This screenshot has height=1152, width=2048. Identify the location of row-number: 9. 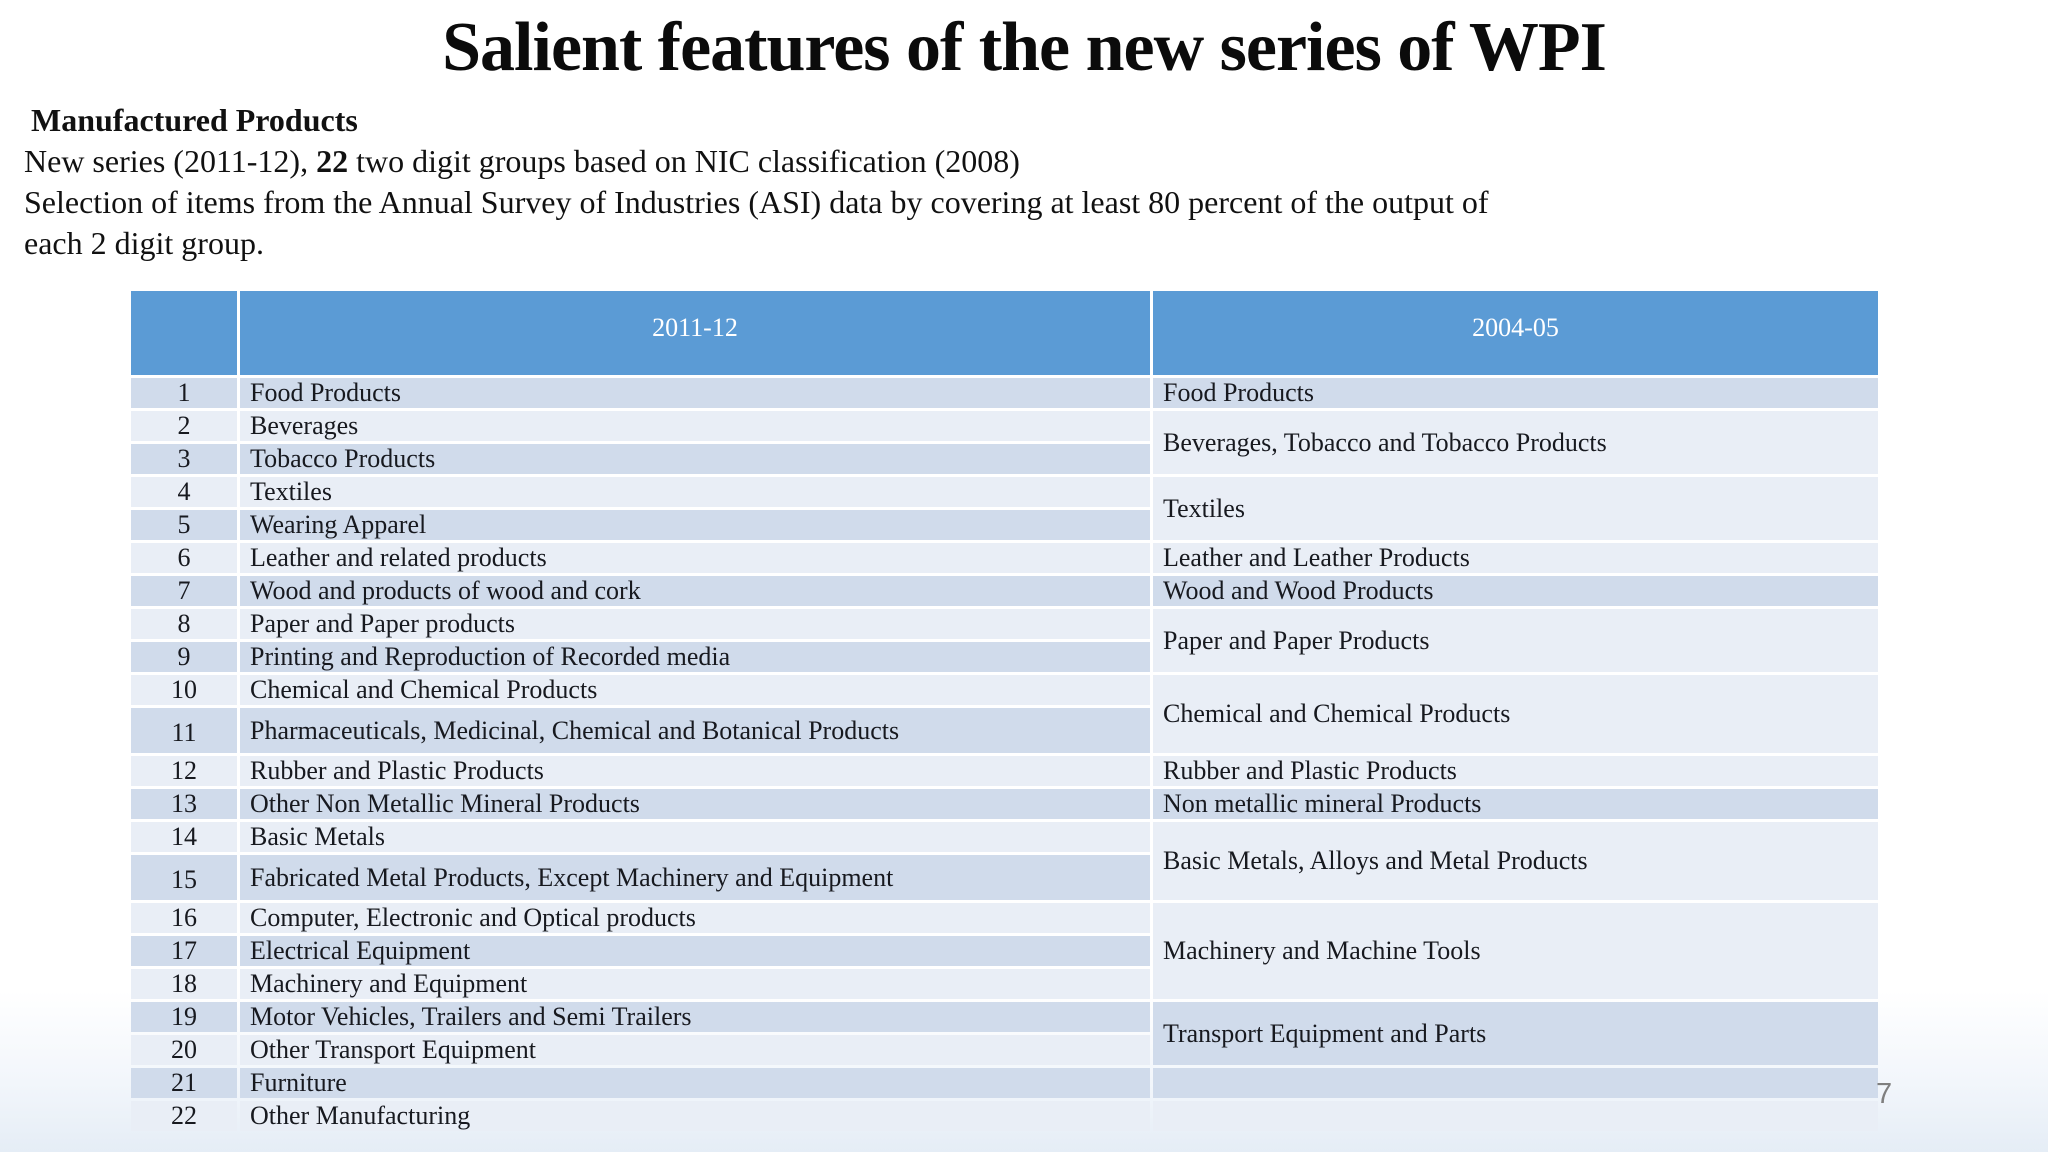
(184, 657).